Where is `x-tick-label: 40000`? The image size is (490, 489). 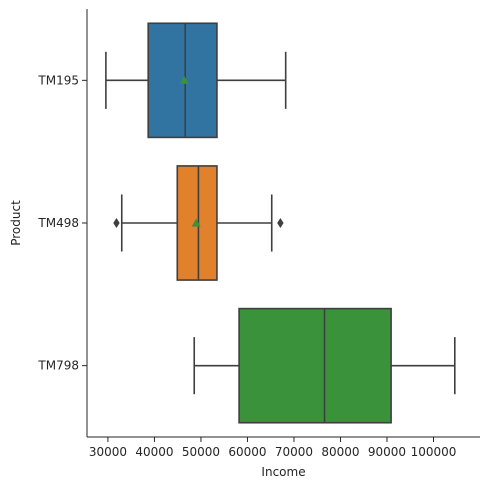 x-tick-label: 40000 is located at coordinates (154, 452).